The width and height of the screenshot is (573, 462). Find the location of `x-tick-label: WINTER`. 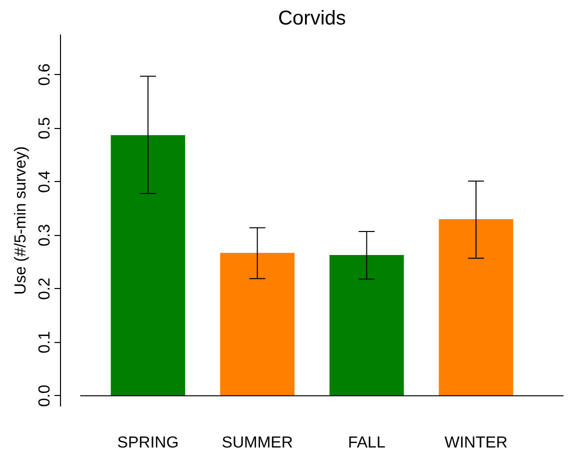

x-tick-label: WINTER is located at coordinates (476, 443).